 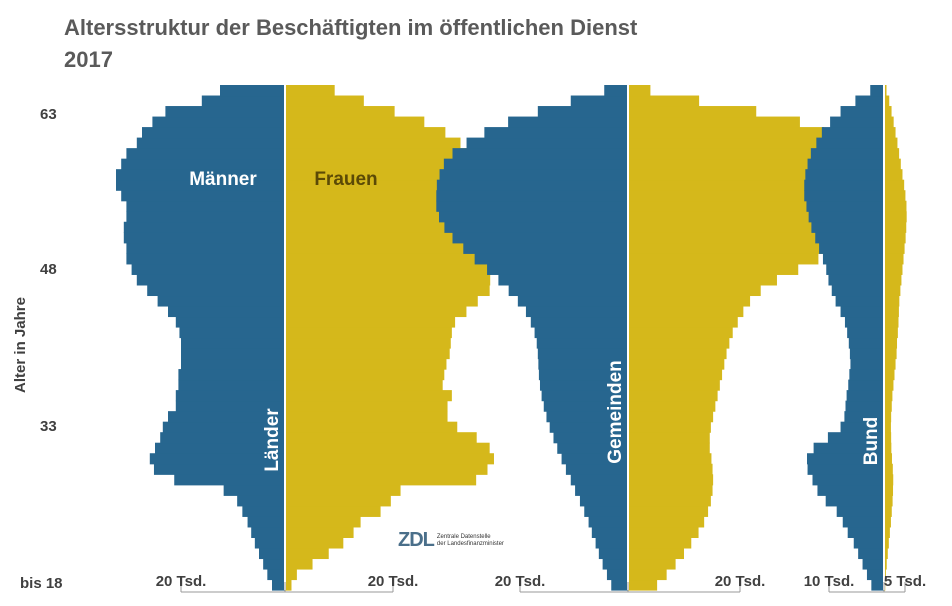 What do you see at coordinates (463, 536) in the screenshot?
I see `logo-line-1: Zentrale Datenstelle` at bounding box center [463, 536].